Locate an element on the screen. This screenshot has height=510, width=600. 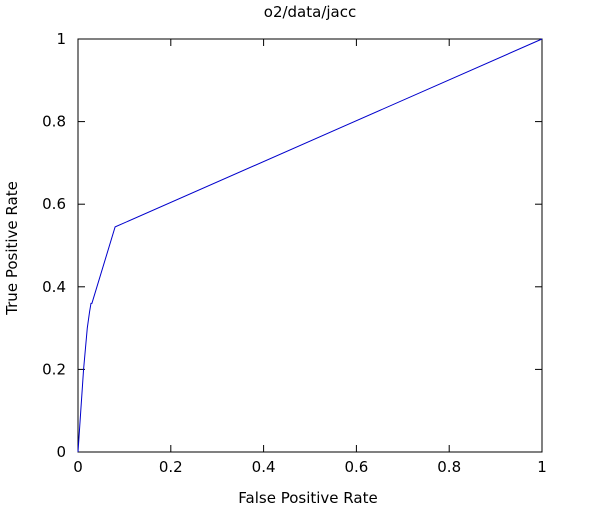
x-tick-label: 0 is located at coordinates (78, 467).